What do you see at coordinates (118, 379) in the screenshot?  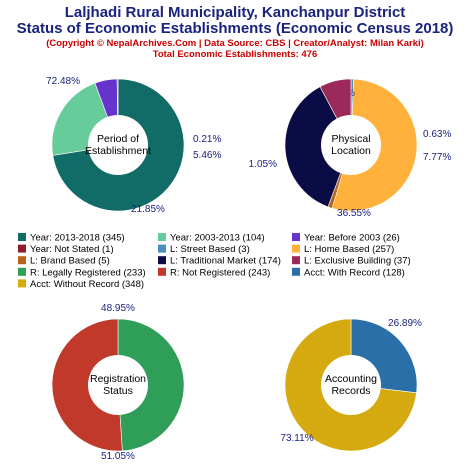 I see `pie-center-label: Registration` at bounding box center [118, 379].